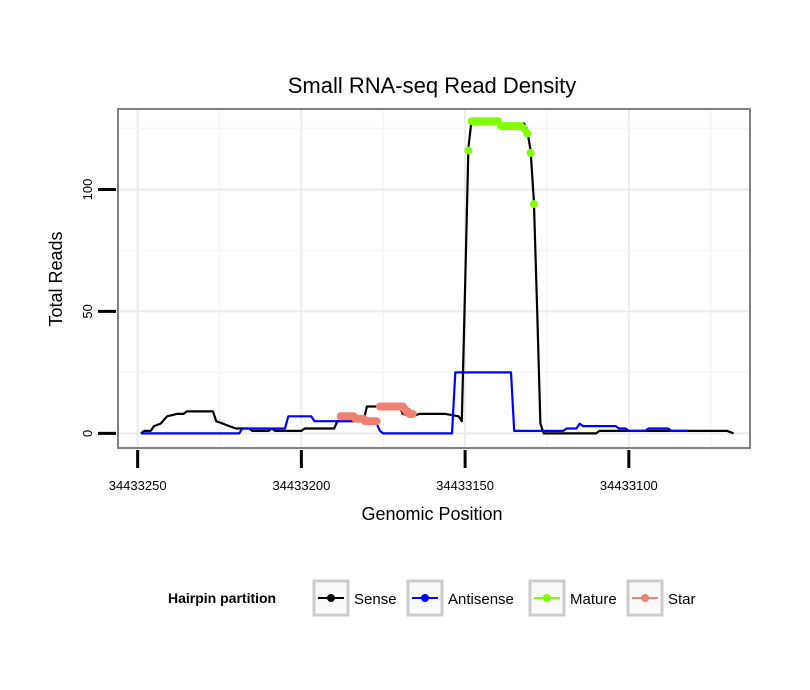 The height and width of the screenshot is (690, 810). What do you see at coordinates (301, 485) in the screenshot?
I see `x-tick-label: 34433200` at bounding box center [301, 485].